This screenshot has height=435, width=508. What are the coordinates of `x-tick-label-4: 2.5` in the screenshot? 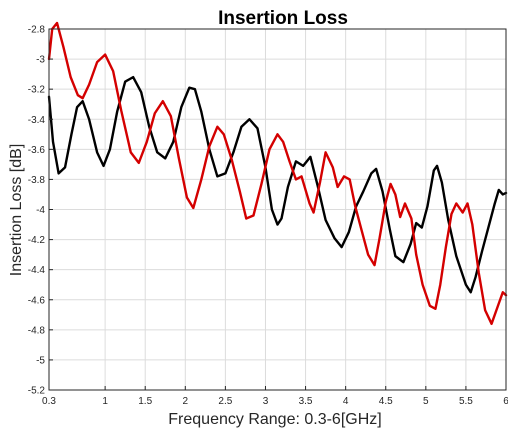 It's located at (225, 401).